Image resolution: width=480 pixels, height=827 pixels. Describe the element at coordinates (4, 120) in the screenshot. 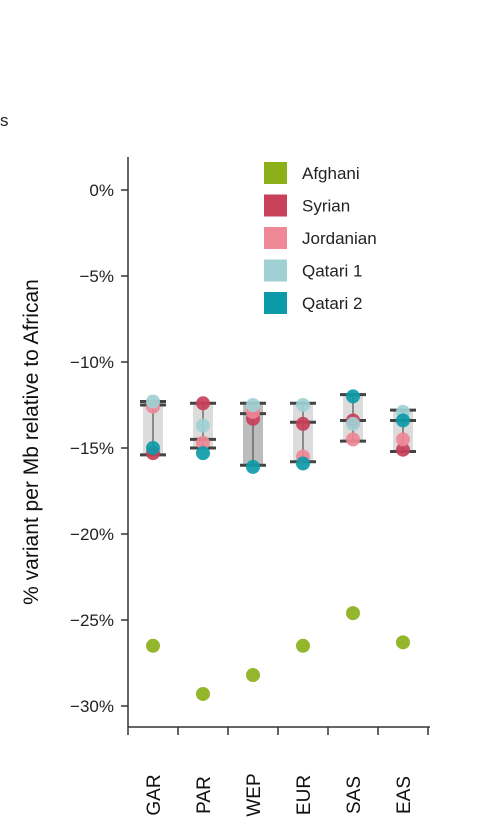

I see `clipped-text-fragment: s` at that location.